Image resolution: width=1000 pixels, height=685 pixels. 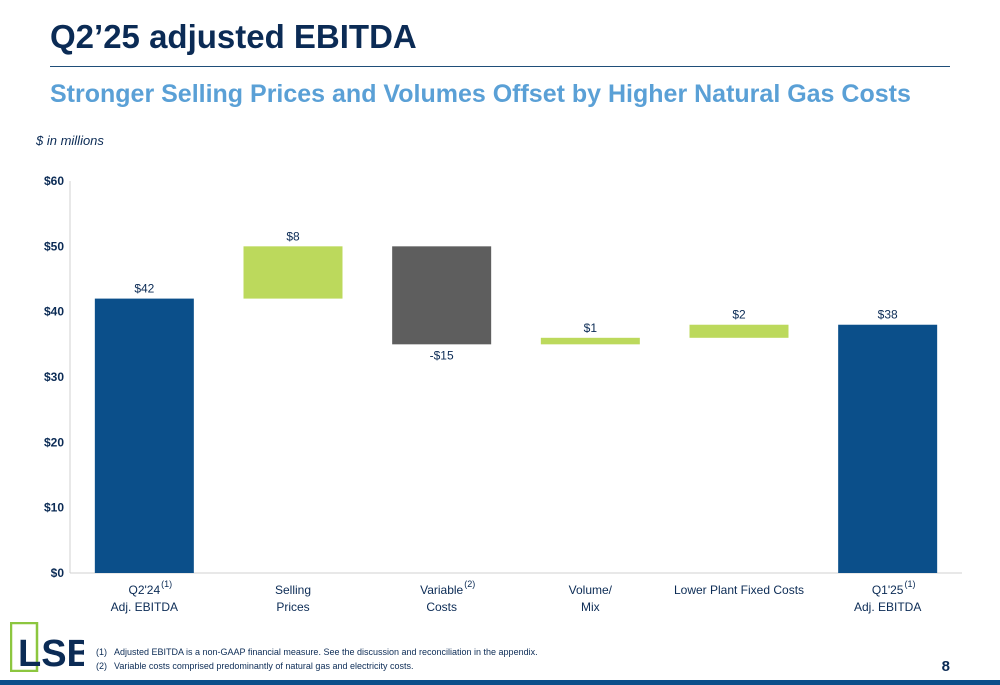 I want to click on x-tick-label: Lower Plant Fixed Costs, so click(x=739, y=590).